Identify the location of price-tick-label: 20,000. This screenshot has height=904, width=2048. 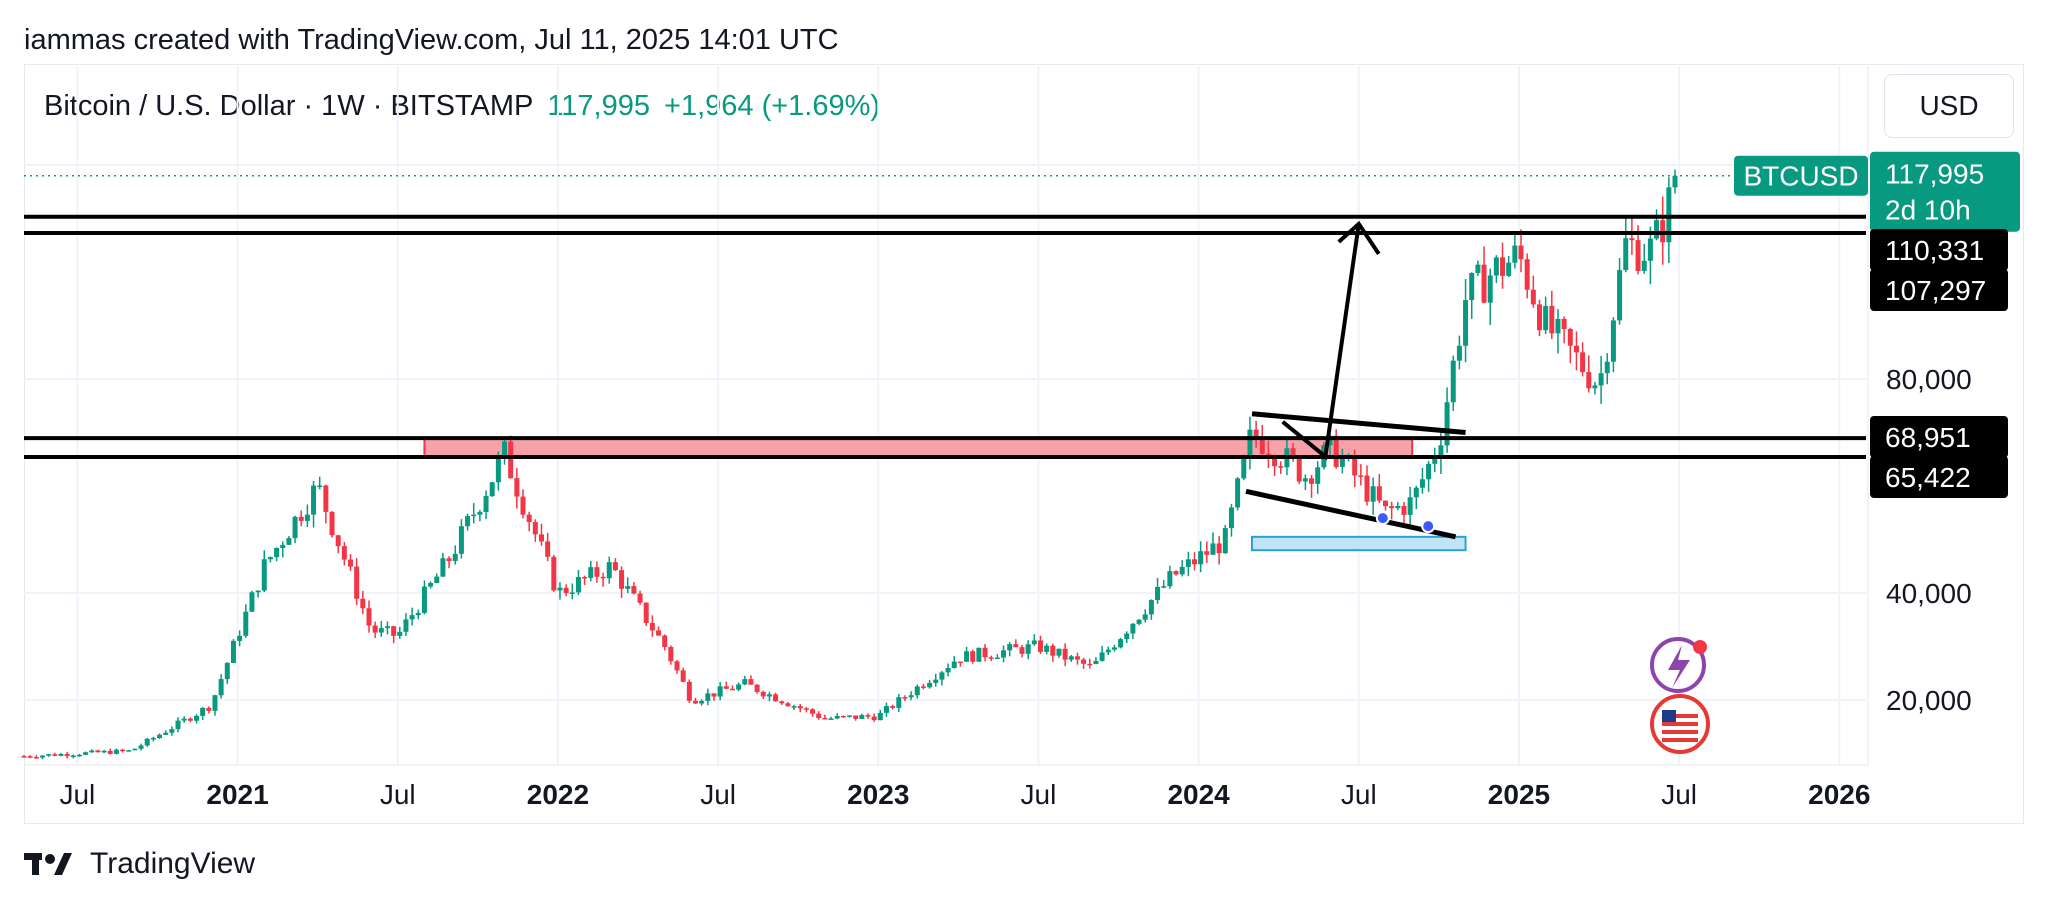
(1929, 700).